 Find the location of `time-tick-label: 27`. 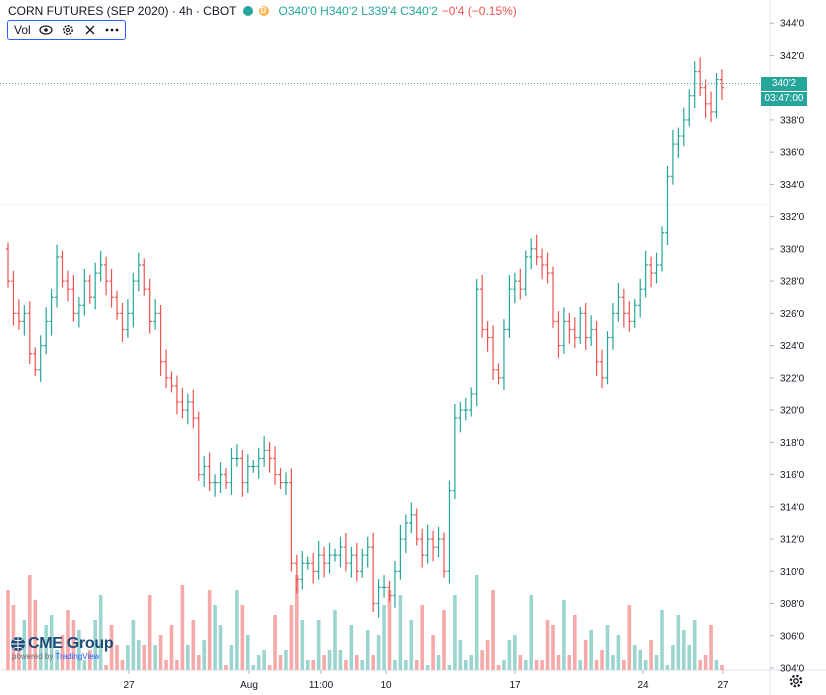

time-tick-label: 27 is located at coordinates (723, 685).